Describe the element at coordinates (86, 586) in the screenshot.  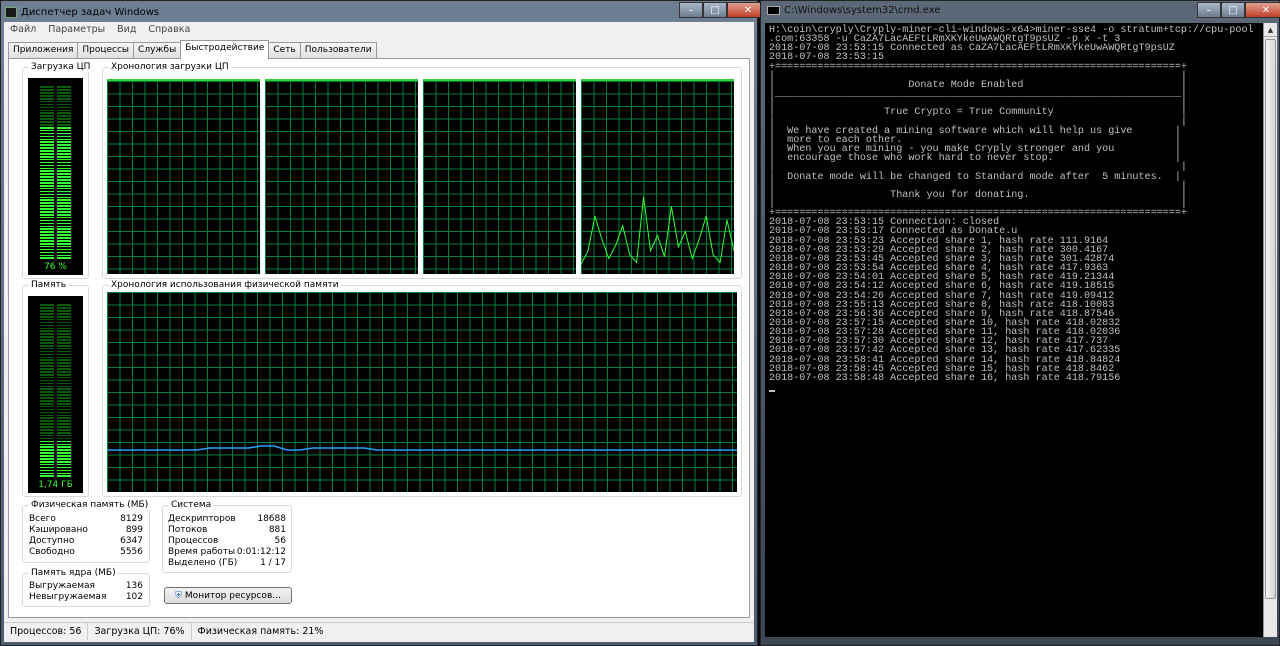
I see `kernel-row: Выгружаемая 136` at that location.